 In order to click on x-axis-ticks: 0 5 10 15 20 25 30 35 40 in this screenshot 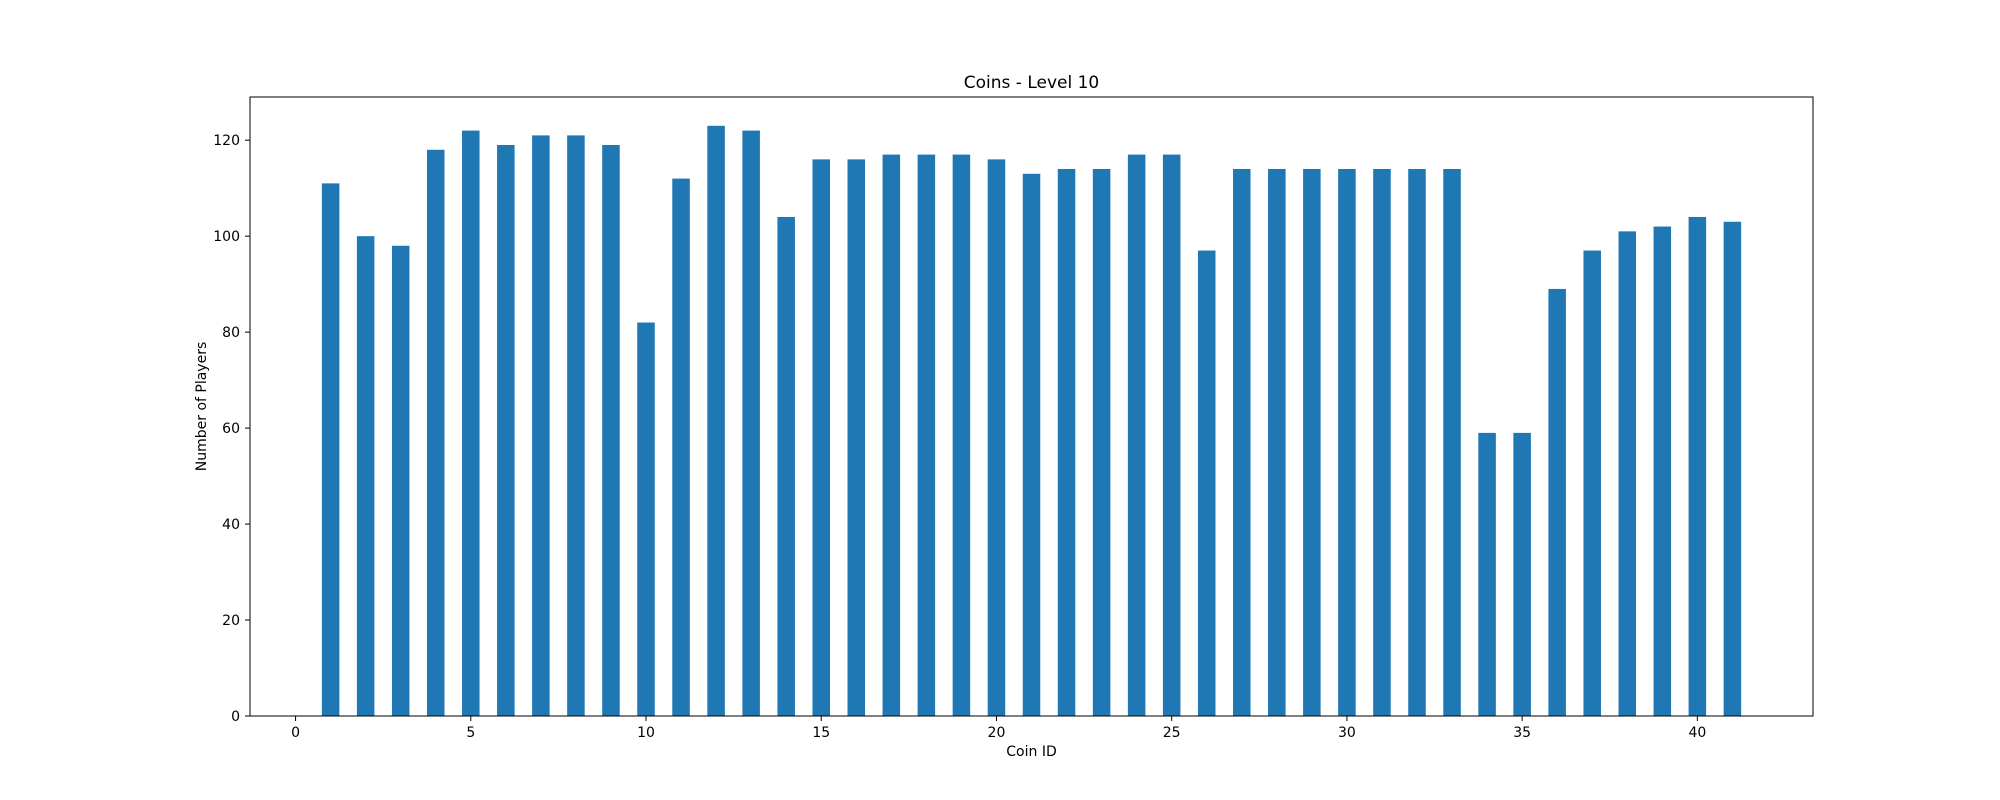, I will do `click(998, 728)`.